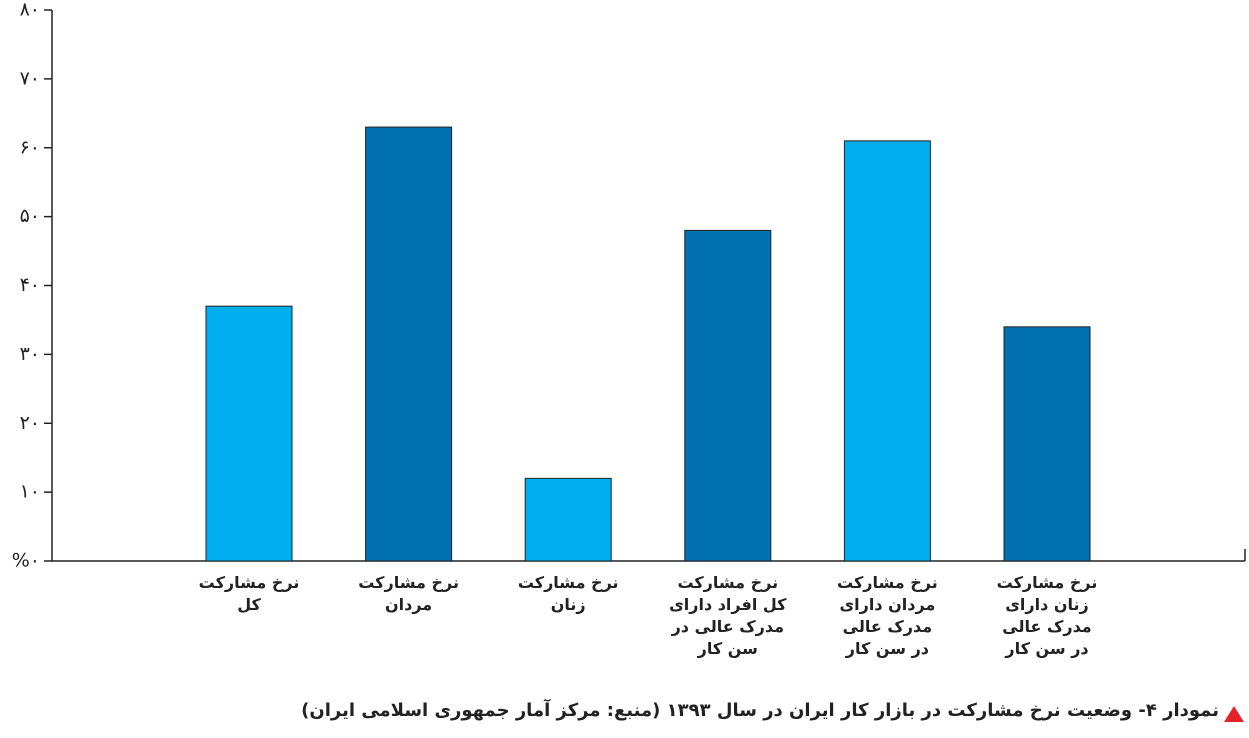  Describe the element at coordinates (1234, 714) in the screenshot. I see `caption-marker` at that location.